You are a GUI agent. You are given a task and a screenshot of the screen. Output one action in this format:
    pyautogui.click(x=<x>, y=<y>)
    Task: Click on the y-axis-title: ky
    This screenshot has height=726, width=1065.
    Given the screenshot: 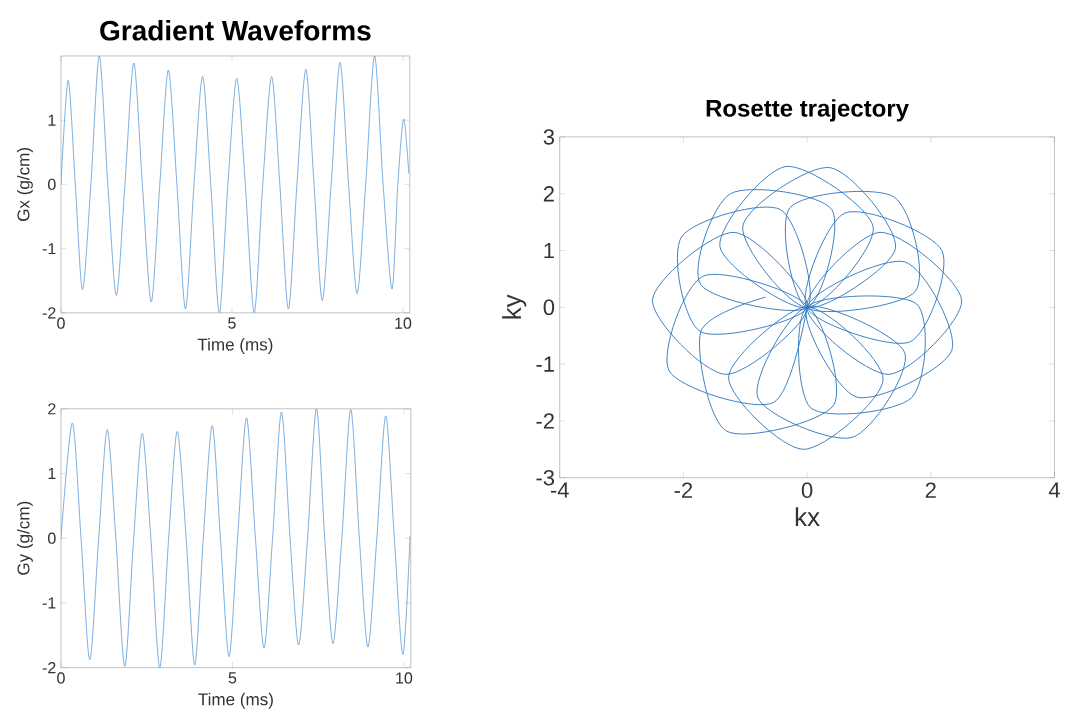 What is the action you would take?
    pyautogui.click(x=514, y=306)
    